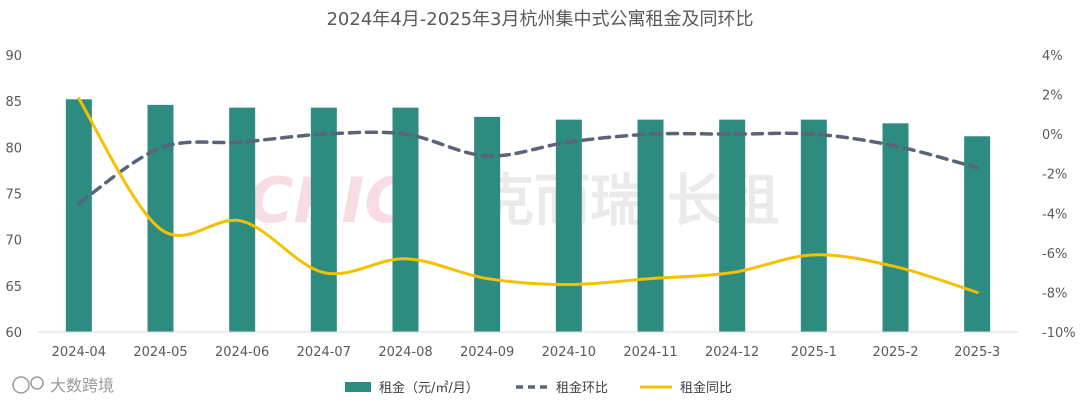 The height and width of the screenshot is (405, 1080). I want to click on right-tick-label: 2%, so click(1052, 96).